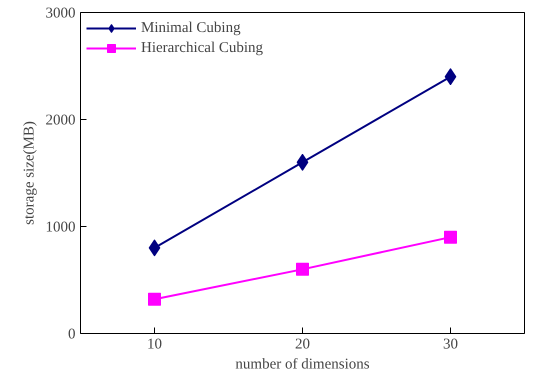  Describe the element at coordinates (191, 28) in the screenshot. I see `legend-label: Minimal Cubing` at that location.